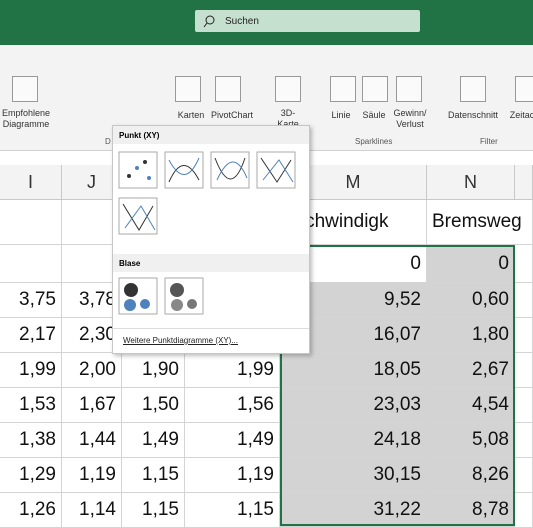 The image size is (533, 528). Describe the element at coordinates (161, 296) in the screenshot. I see `bubble-icons` at that location.